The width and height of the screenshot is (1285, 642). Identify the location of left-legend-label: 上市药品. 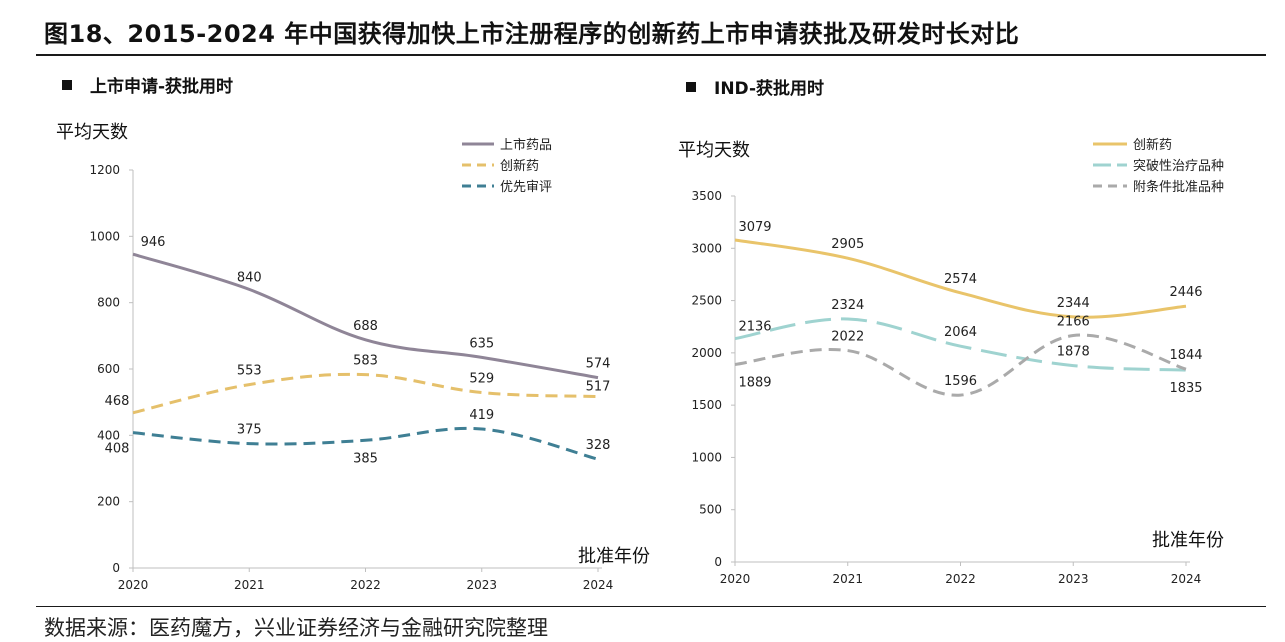
(526, 145).